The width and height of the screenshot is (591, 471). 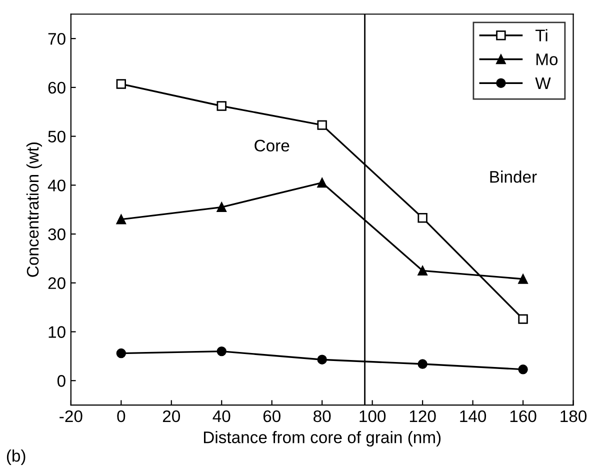 I want to click on y-tick-label: 20, so click(x=57, y=283).